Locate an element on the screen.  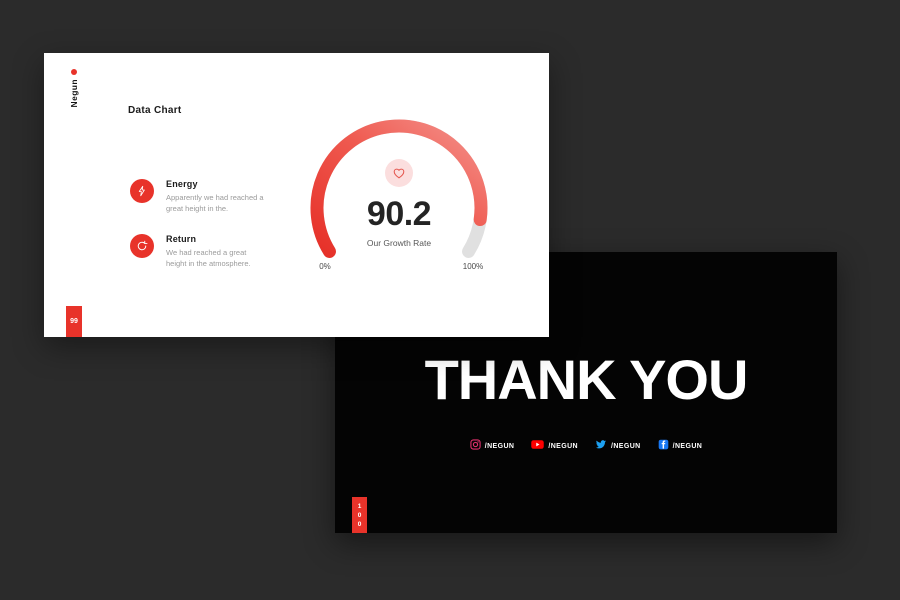
page-number-badge: 99 is located at coordinates (74, 321).